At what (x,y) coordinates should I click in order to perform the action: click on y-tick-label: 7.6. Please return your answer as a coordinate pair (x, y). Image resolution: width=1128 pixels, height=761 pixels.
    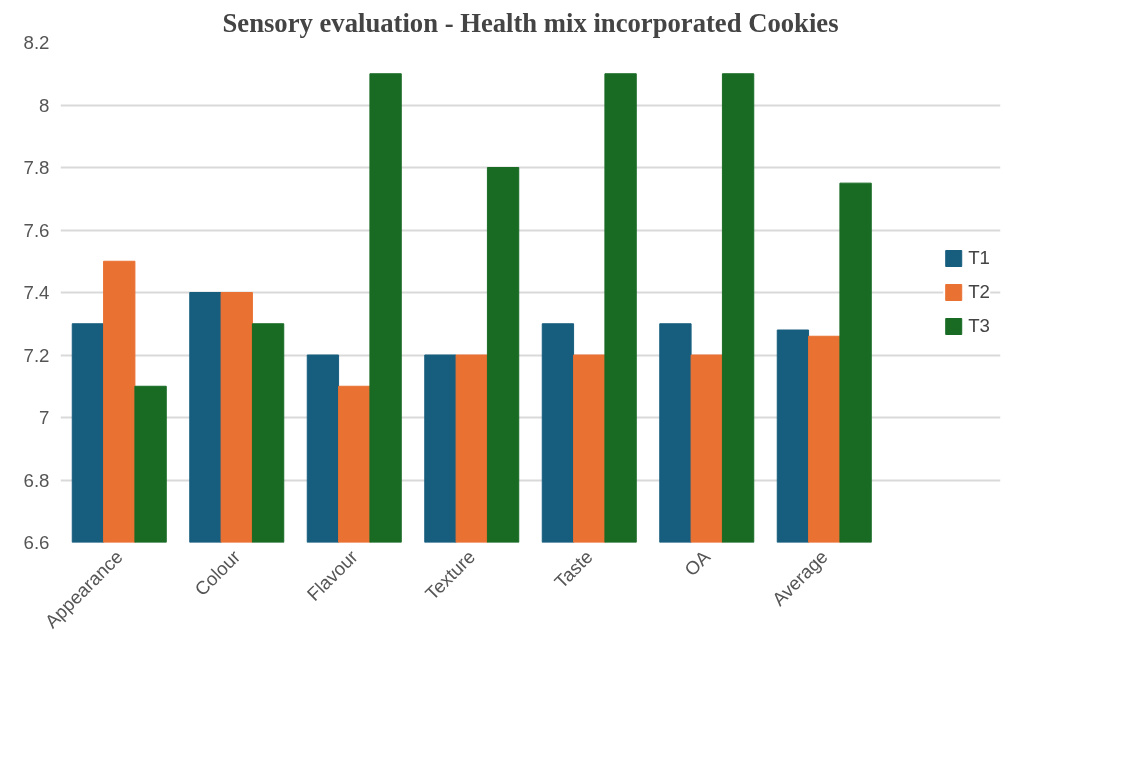
    Looking at the image, I should click on (36, 230).